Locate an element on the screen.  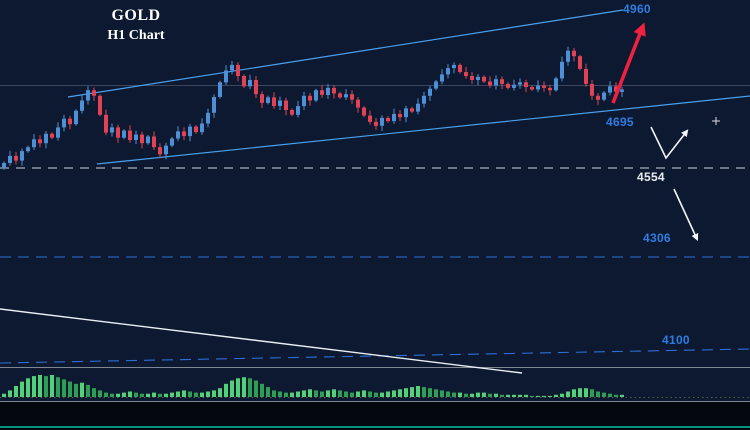
indicator-histogram is located at coordinates (313, 386).